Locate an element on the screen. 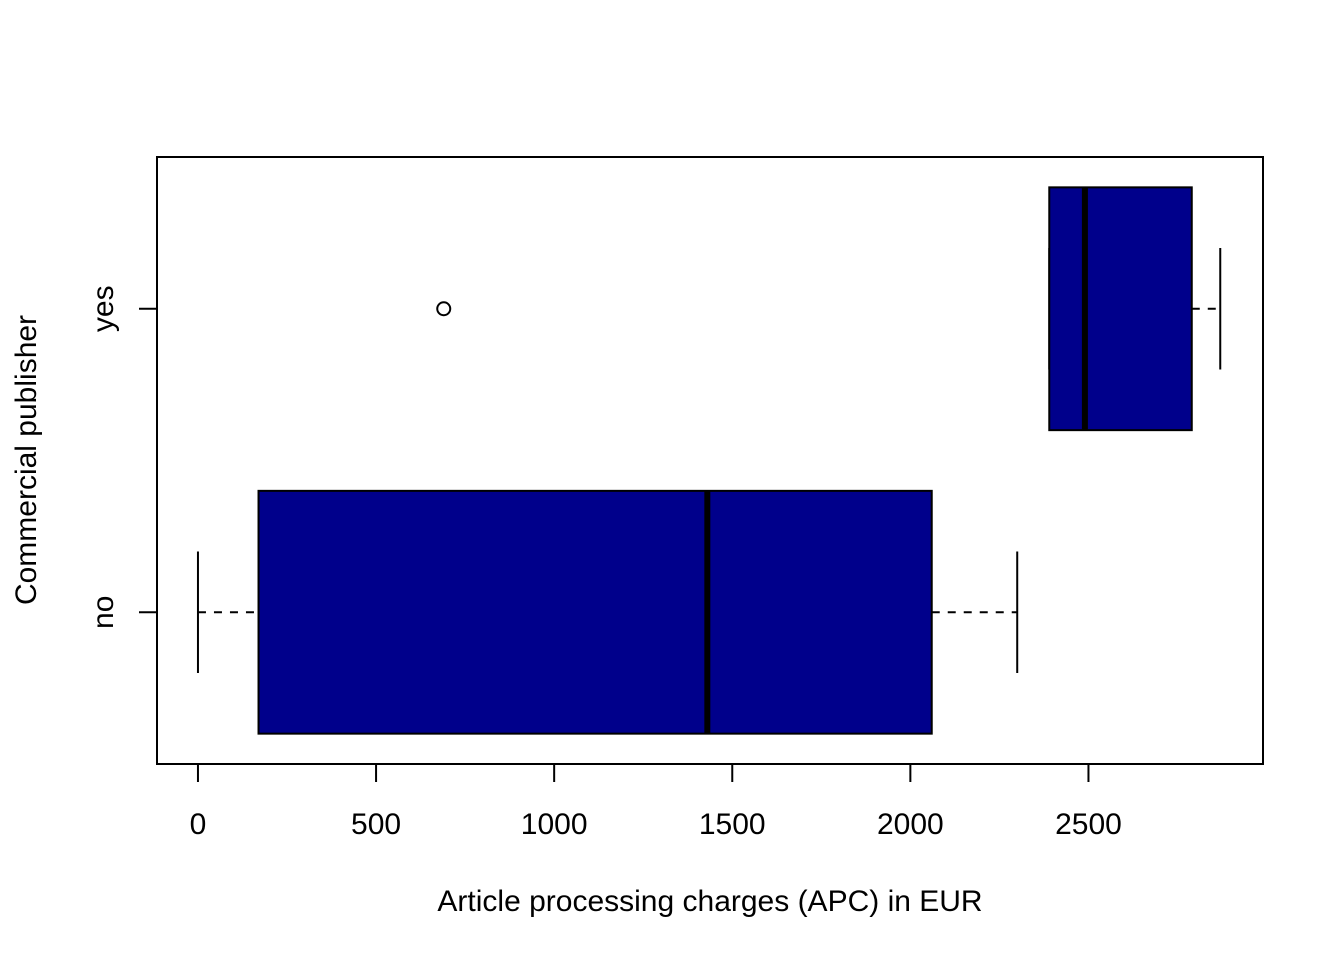 The height and width of the screenshot is (960, 1344). x-tick-label: 2000 is located at coordinates (910, 824).